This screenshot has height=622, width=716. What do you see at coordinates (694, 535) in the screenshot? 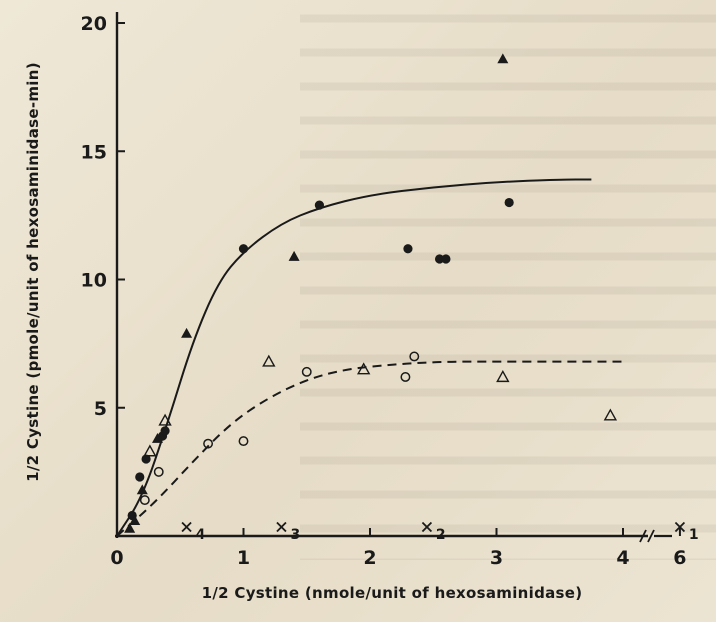
I see `x-marker-label: 1` at bounding box center [694, 535].